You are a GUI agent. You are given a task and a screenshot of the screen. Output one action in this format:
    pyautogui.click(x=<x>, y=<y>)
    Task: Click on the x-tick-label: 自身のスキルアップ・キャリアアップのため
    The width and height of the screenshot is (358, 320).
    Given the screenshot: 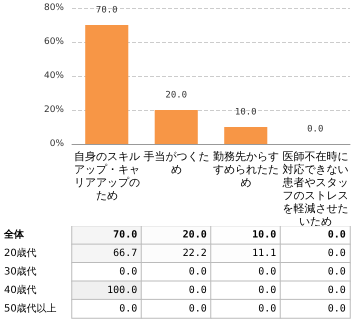 What is the action you would take?
    pyautogui.click(x=107, y=176)
    